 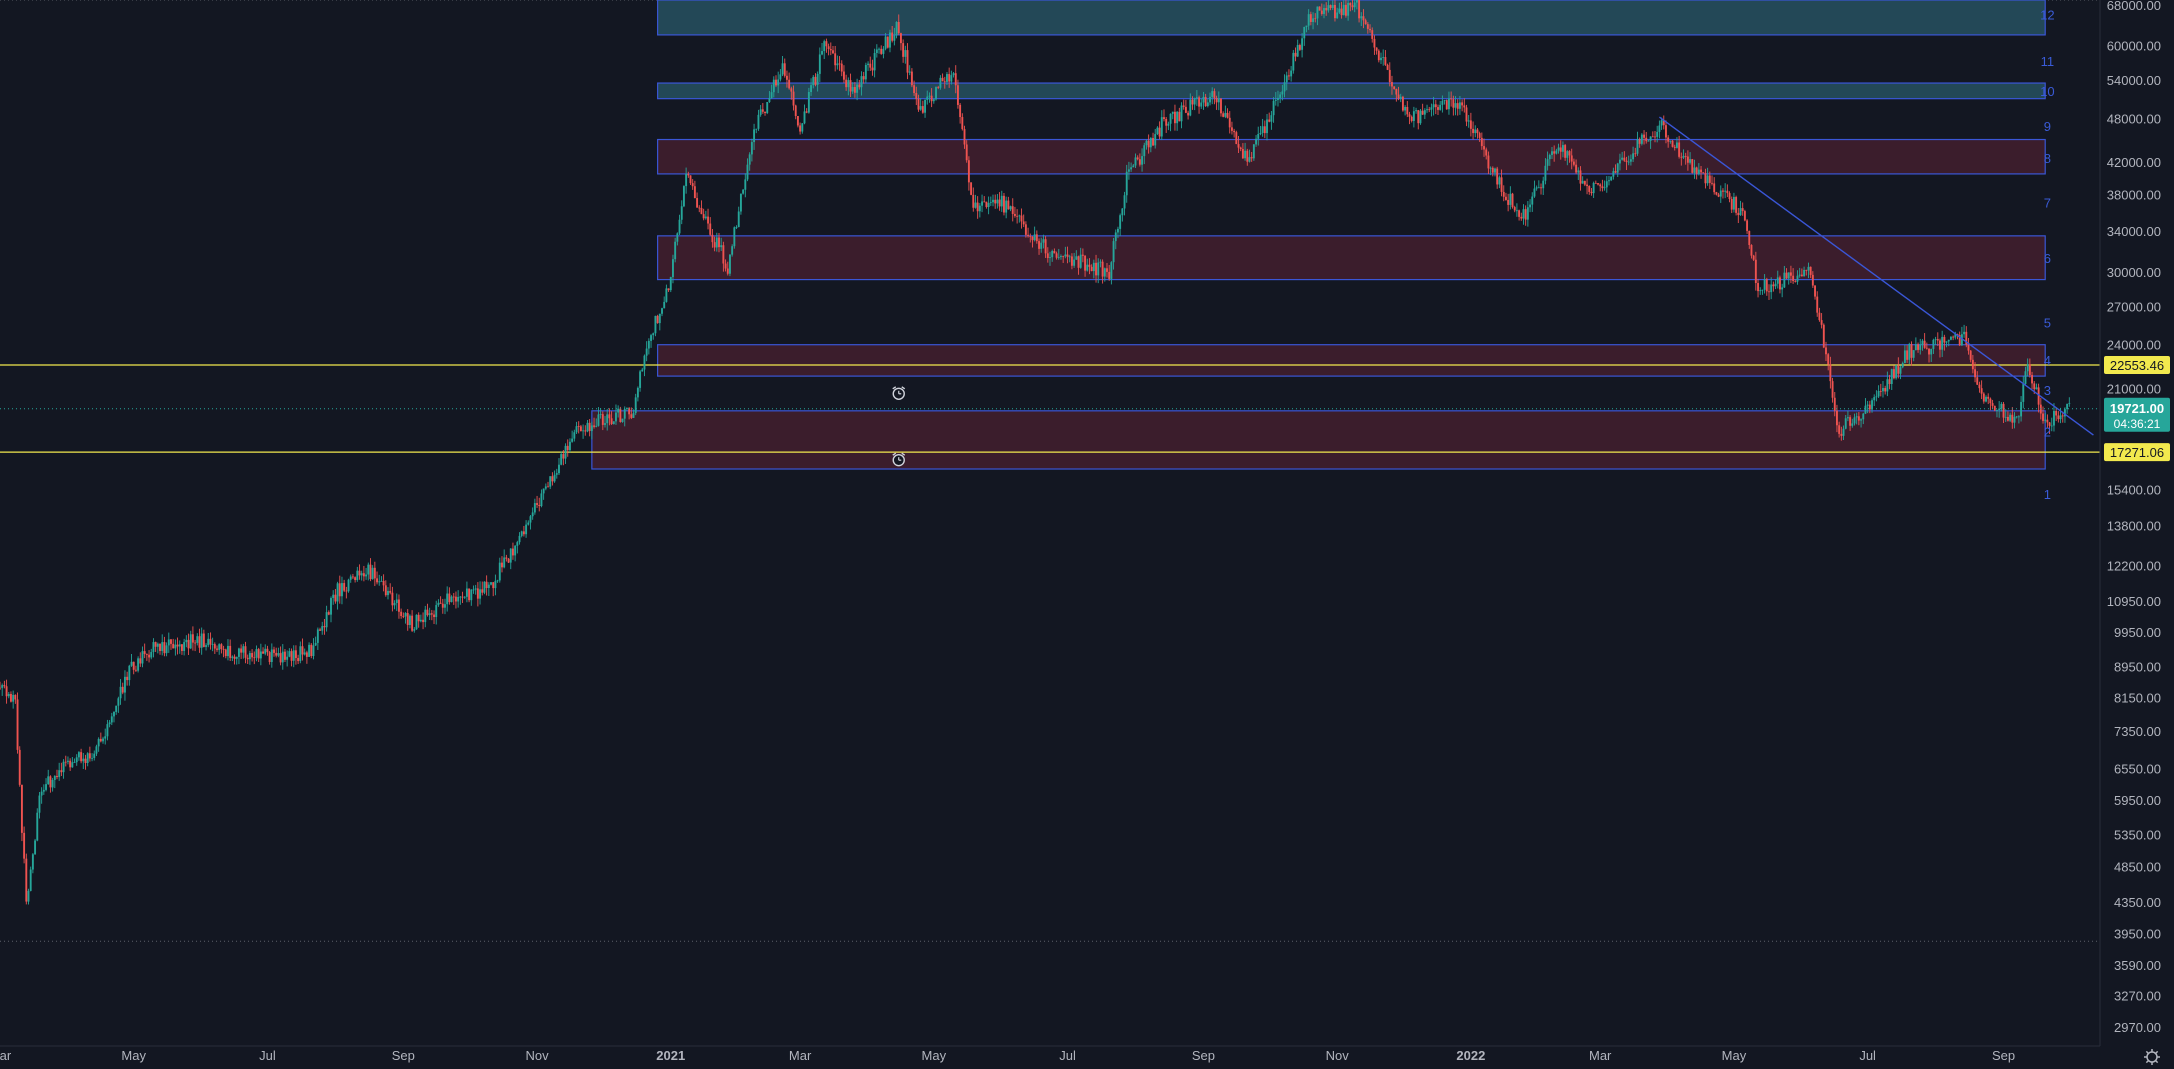 What do you see at coordinates (2047, 360) in the screenshot?
I see `zone-number-label: 4` at bounding box center [2047, 360].